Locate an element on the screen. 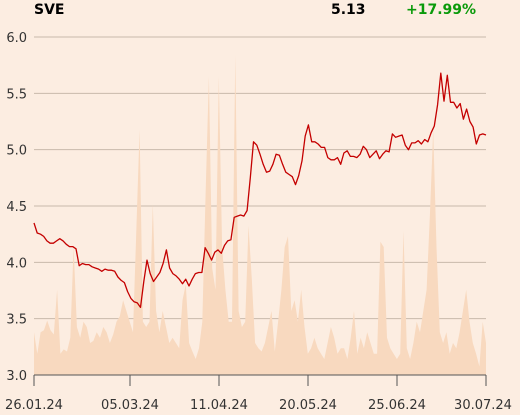  price-change: +17.99% is located at coordinates (441, 10).